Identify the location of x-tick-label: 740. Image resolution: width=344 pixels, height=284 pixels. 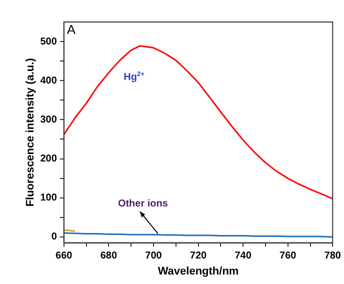
(243, 256).